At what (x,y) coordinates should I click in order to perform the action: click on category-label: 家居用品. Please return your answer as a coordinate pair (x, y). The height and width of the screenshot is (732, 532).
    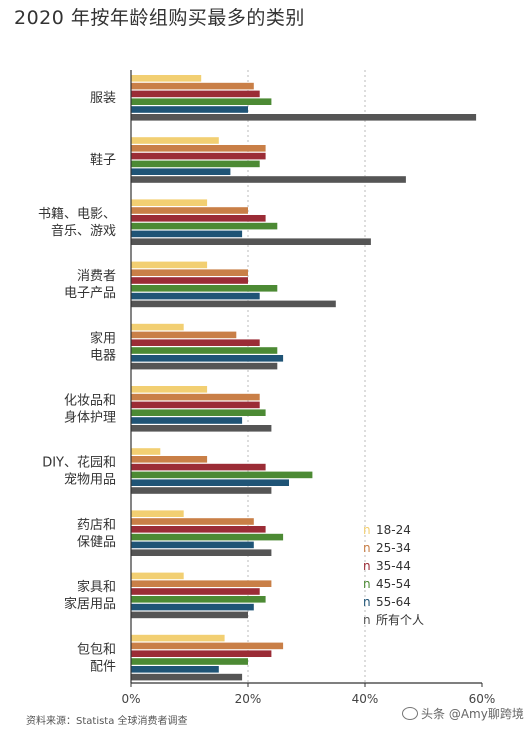
    Looking at the image, I should click on (90, 604).